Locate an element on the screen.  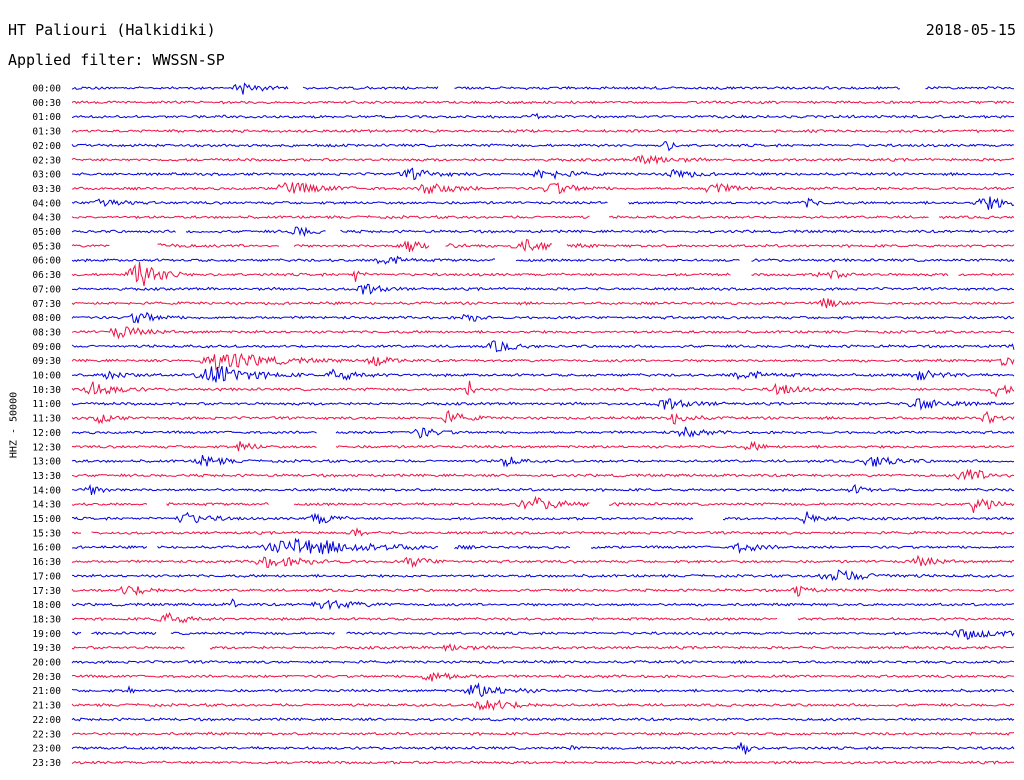
row-tick-label: 16:00 is located at coordinates (46, 548).